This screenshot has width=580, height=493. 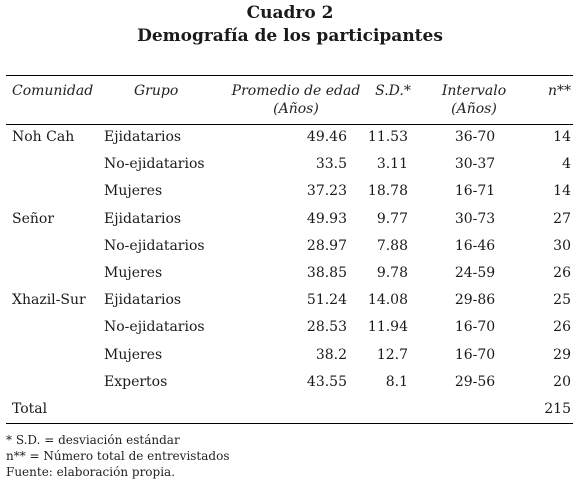 I want to click on table-row: Mujeres 38.2 12.7 16-70 29, so click(x=289, y=355).